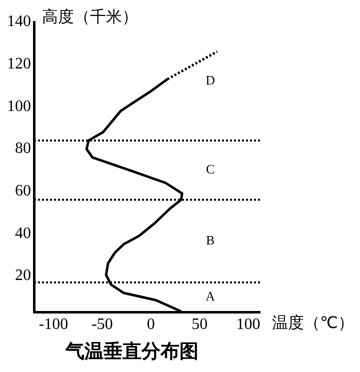  Describe the element at coordinates (200, 324) in the screenshot. I see `x-tick-label: 50` at that location.